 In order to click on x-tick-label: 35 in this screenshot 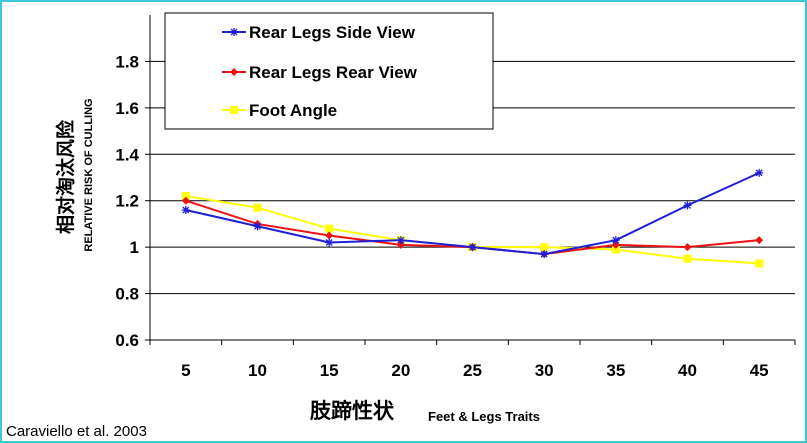, I will do `click(615, 370)`.